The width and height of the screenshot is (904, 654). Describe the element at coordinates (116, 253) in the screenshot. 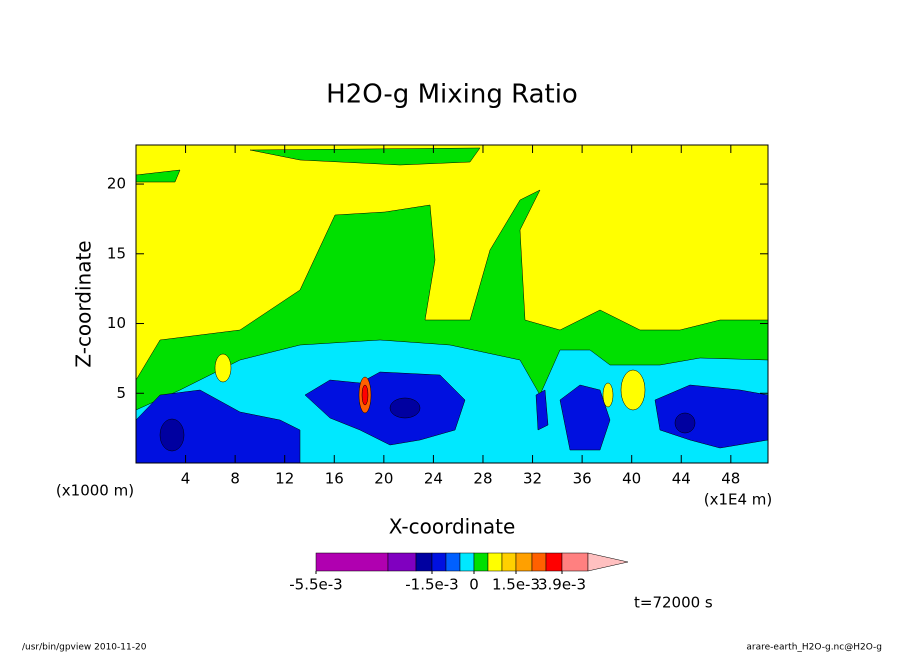

I see `y-tick-label: 15` at that location.